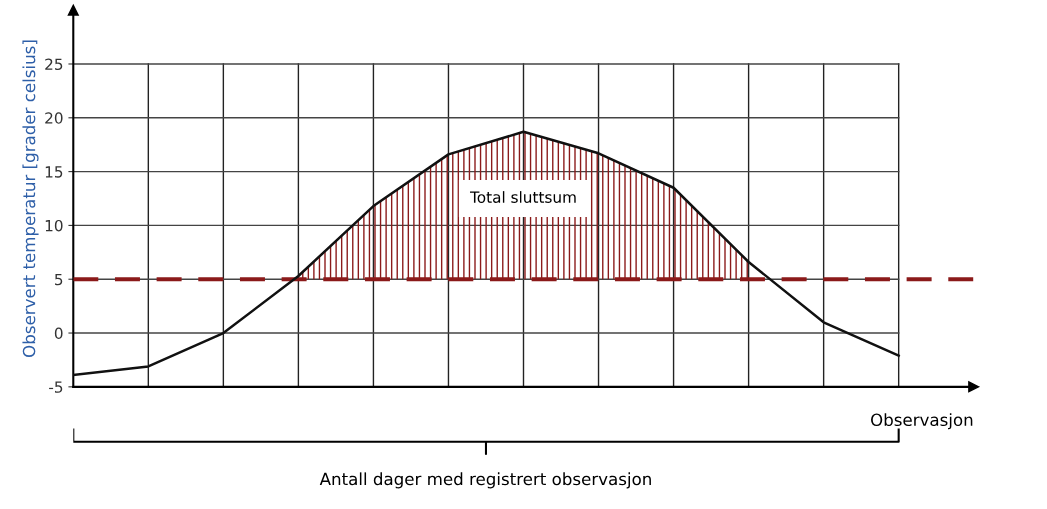  What do you see at coordinates (485, 480) in the screenshot?
I see `text: Antall dager med registrert observasjon` at bounding box center [485, 480].